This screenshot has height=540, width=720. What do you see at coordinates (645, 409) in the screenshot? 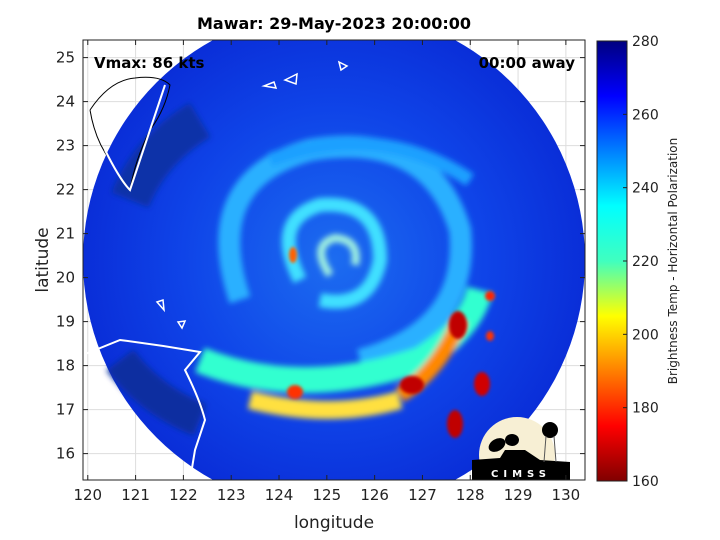
I see `colorbar-tick-label: 180` at bounding box center [645, 409].